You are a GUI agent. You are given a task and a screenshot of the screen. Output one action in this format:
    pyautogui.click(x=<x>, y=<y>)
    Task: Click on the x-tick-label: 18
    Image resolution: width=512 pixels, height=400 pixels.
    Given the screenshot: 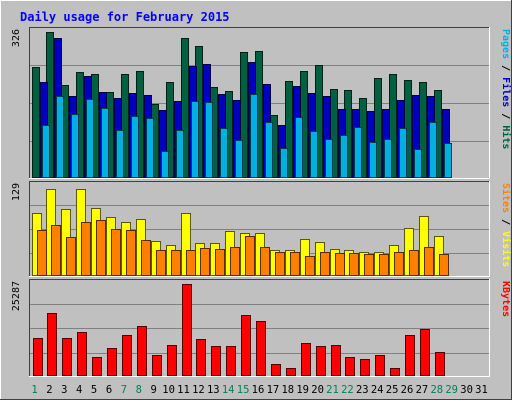 What is the action you would take?
    pyautogui.click(x=287, y=390)
    